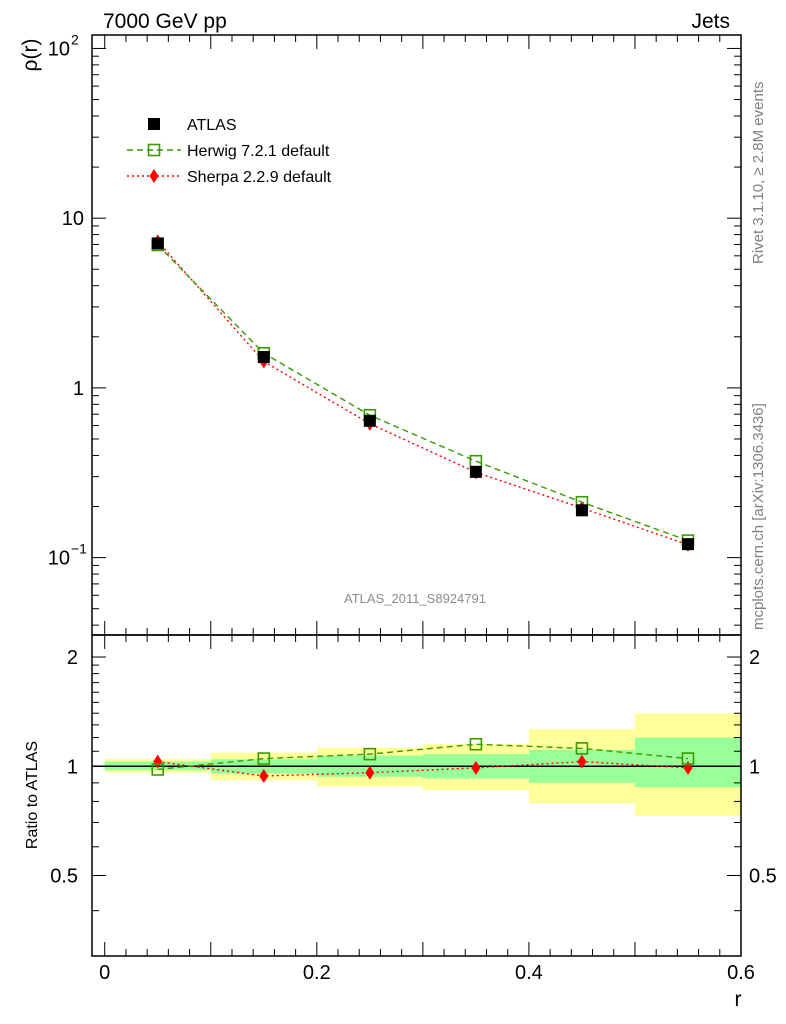 The image size is (786, 1024). I want to click on header-right: Jets, so click(710, 21).